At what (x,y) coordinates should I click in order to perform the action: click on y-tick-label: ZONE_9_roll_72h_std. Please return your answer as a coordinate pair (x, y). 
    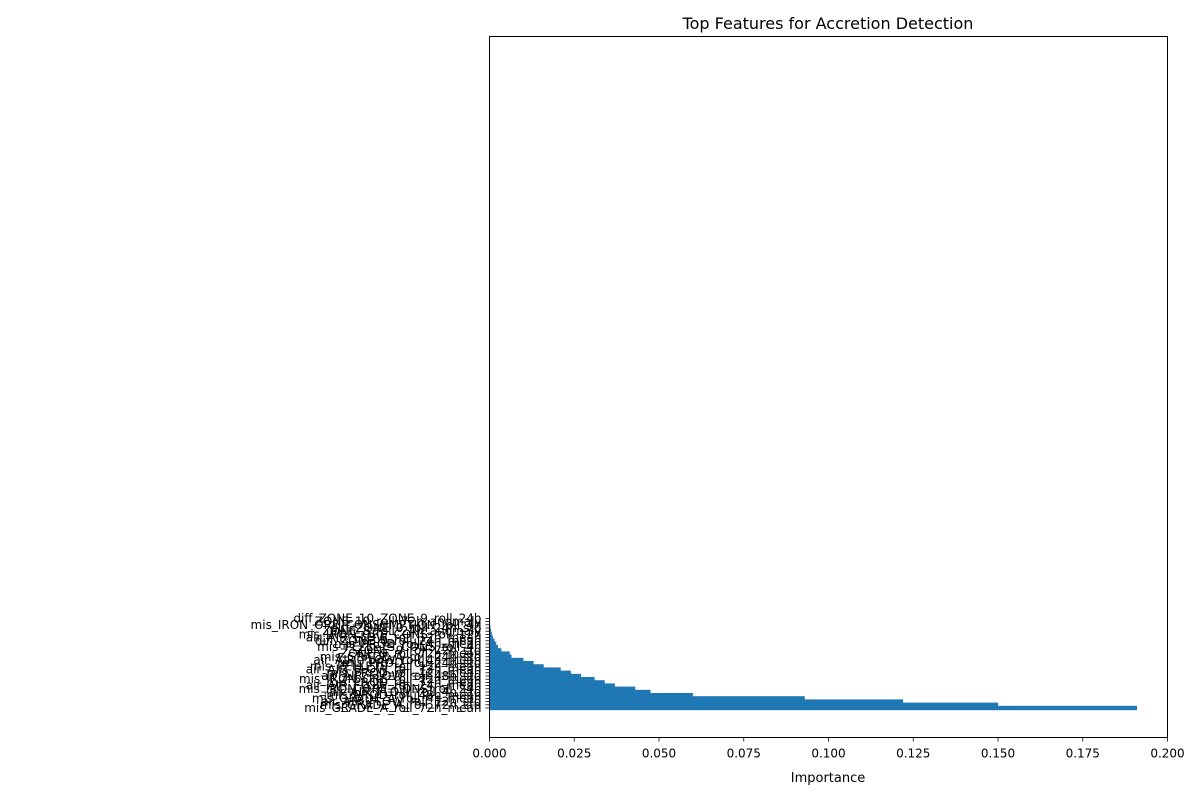
    Looking at the image, I should click on (419, 650).